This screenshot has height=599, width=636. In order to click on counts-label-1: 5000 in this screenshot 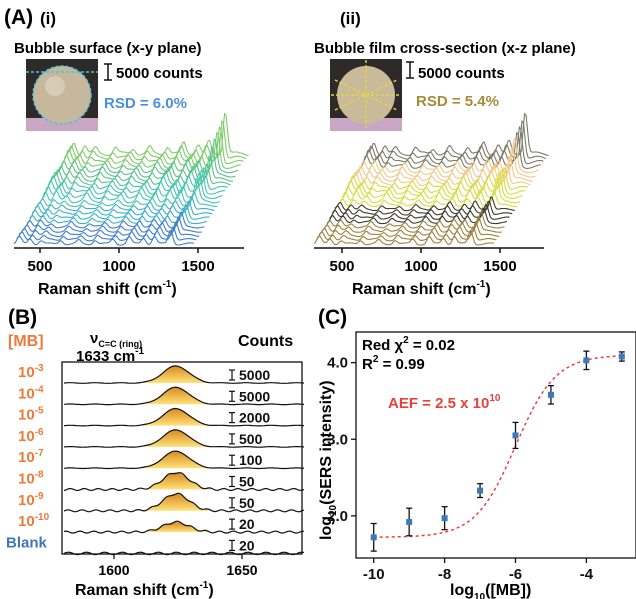, I will do `click(254, 396)`.